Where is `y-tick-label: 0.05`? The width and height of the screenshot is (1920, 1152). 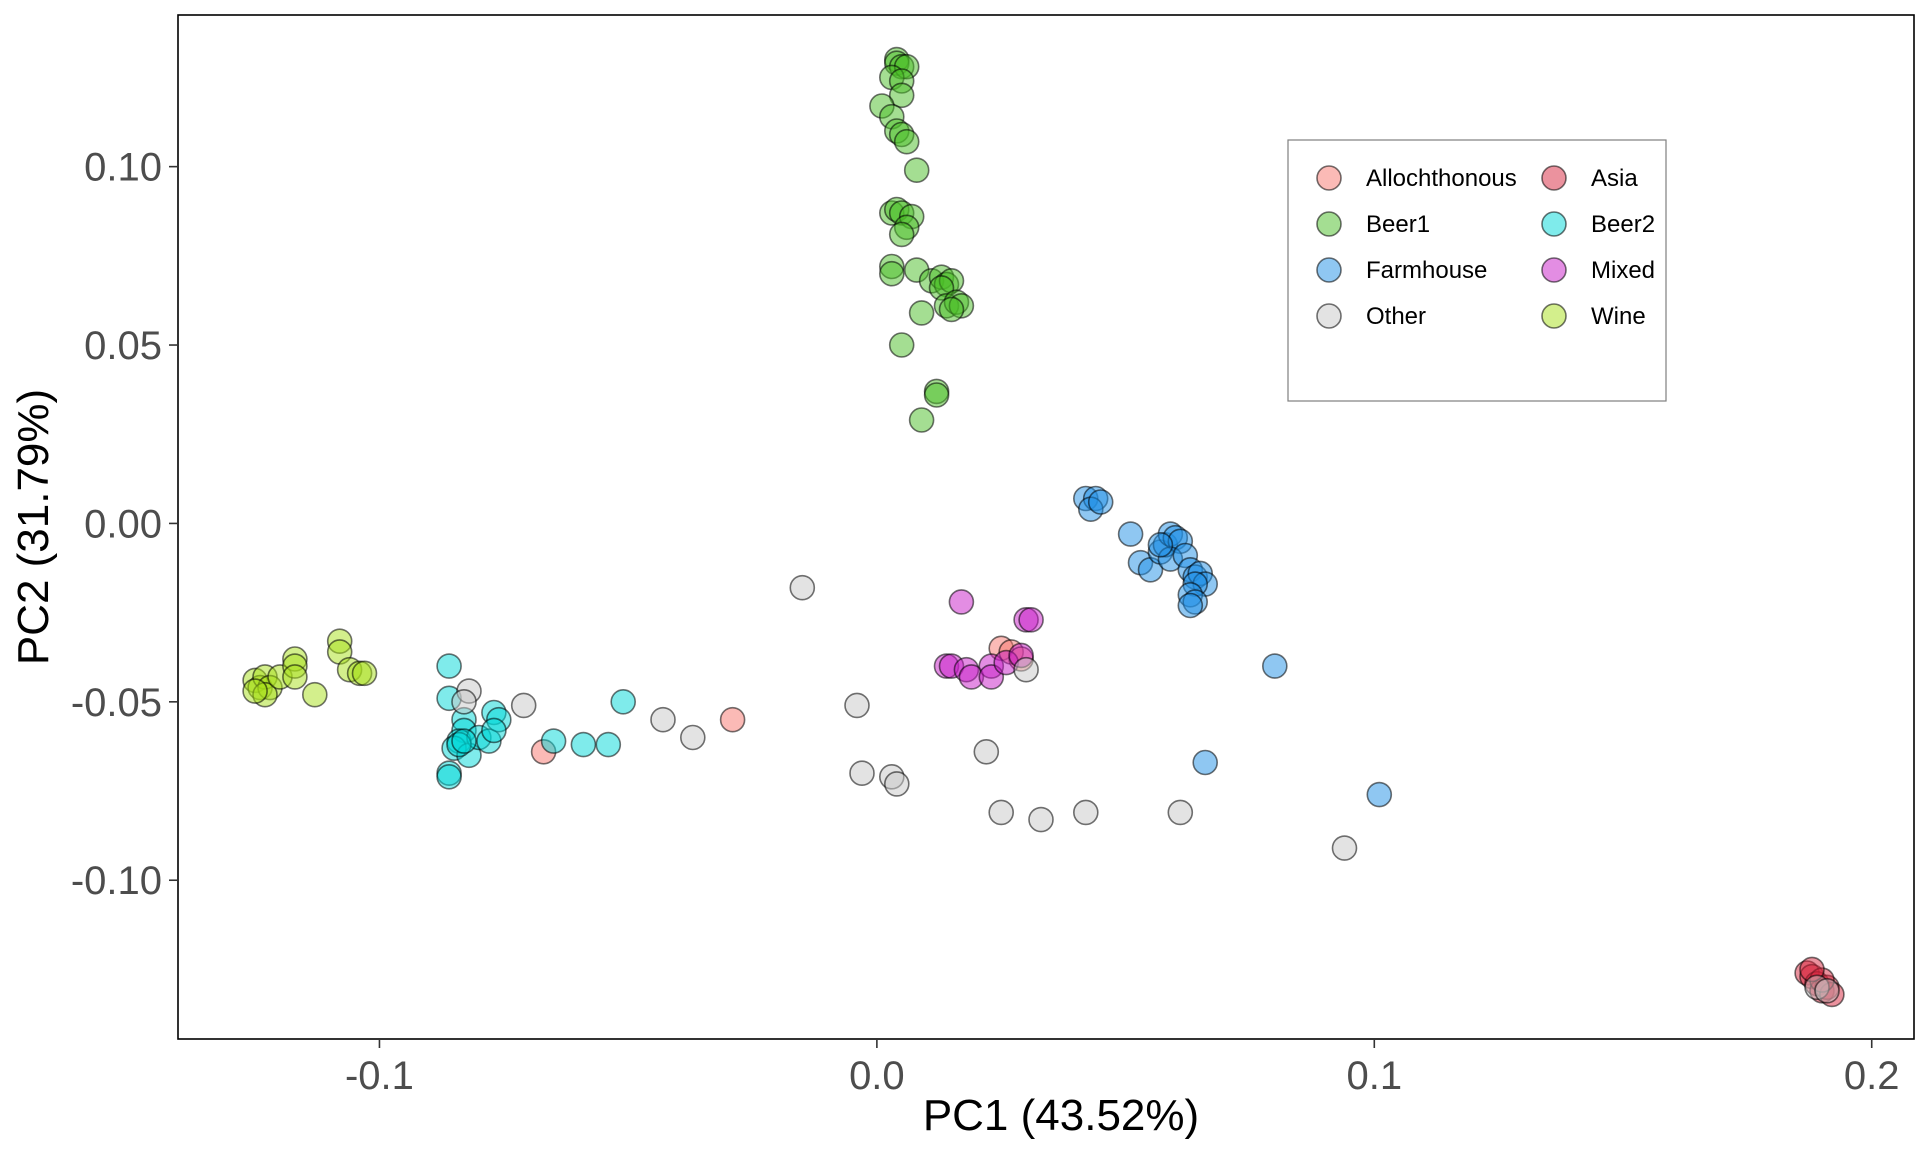 y-tick-label: 0.05 is located at coordinates (123, 346).